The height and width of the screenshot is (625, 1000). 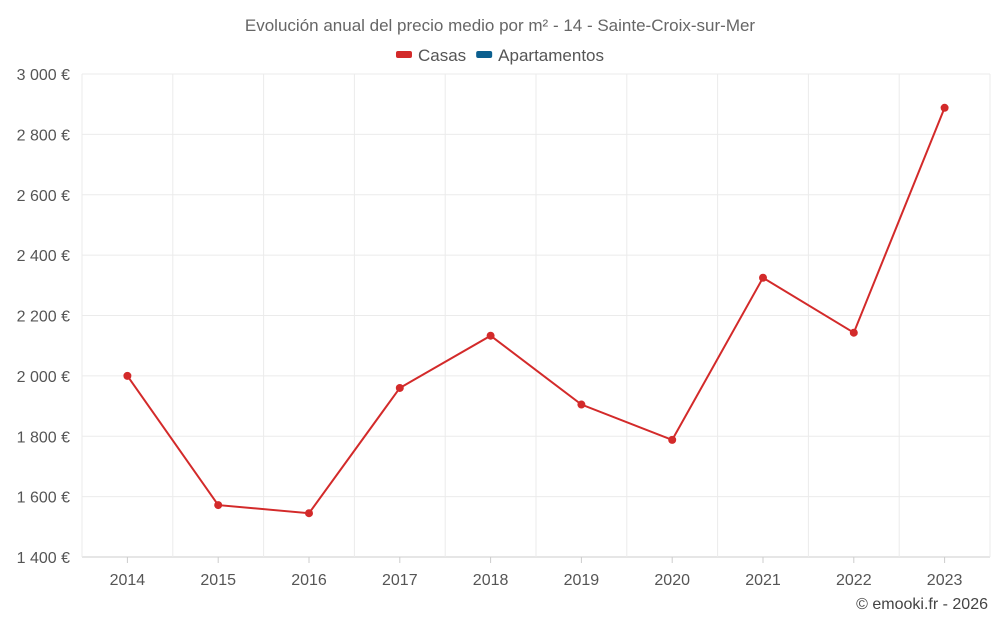 I want to click on credit-text: © emooki.fr - 2026, so click(x=922, y=604).